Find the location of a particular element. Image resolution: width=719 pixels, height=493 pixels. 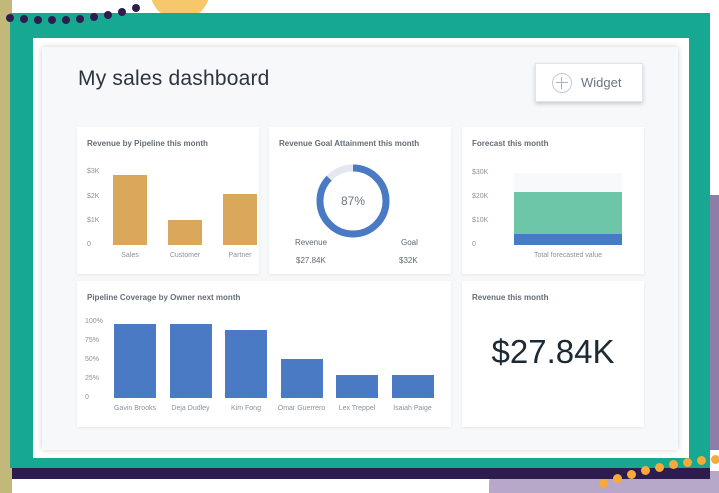

plus-circle-icon is located at coordinates (562, 82).